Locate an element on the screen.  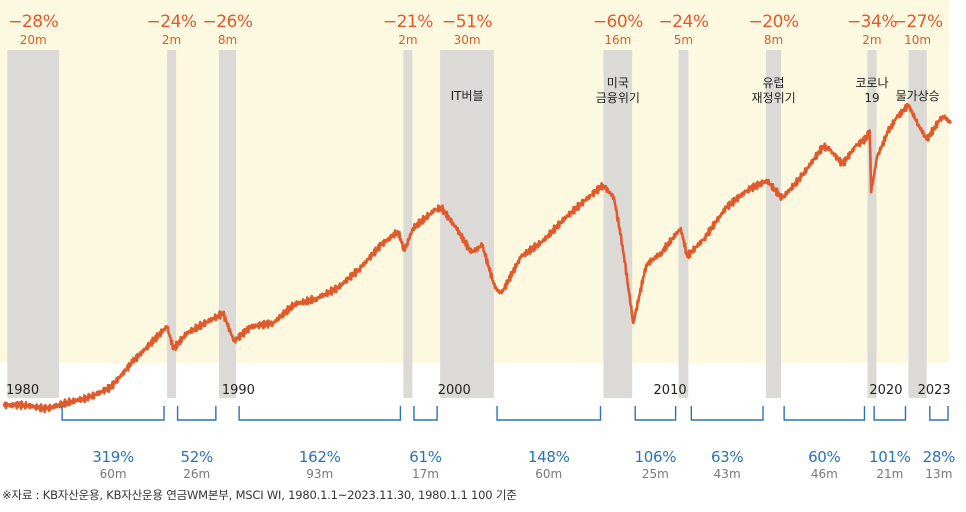
rally-gain-label: 101% is located at coordinates (890, 457).